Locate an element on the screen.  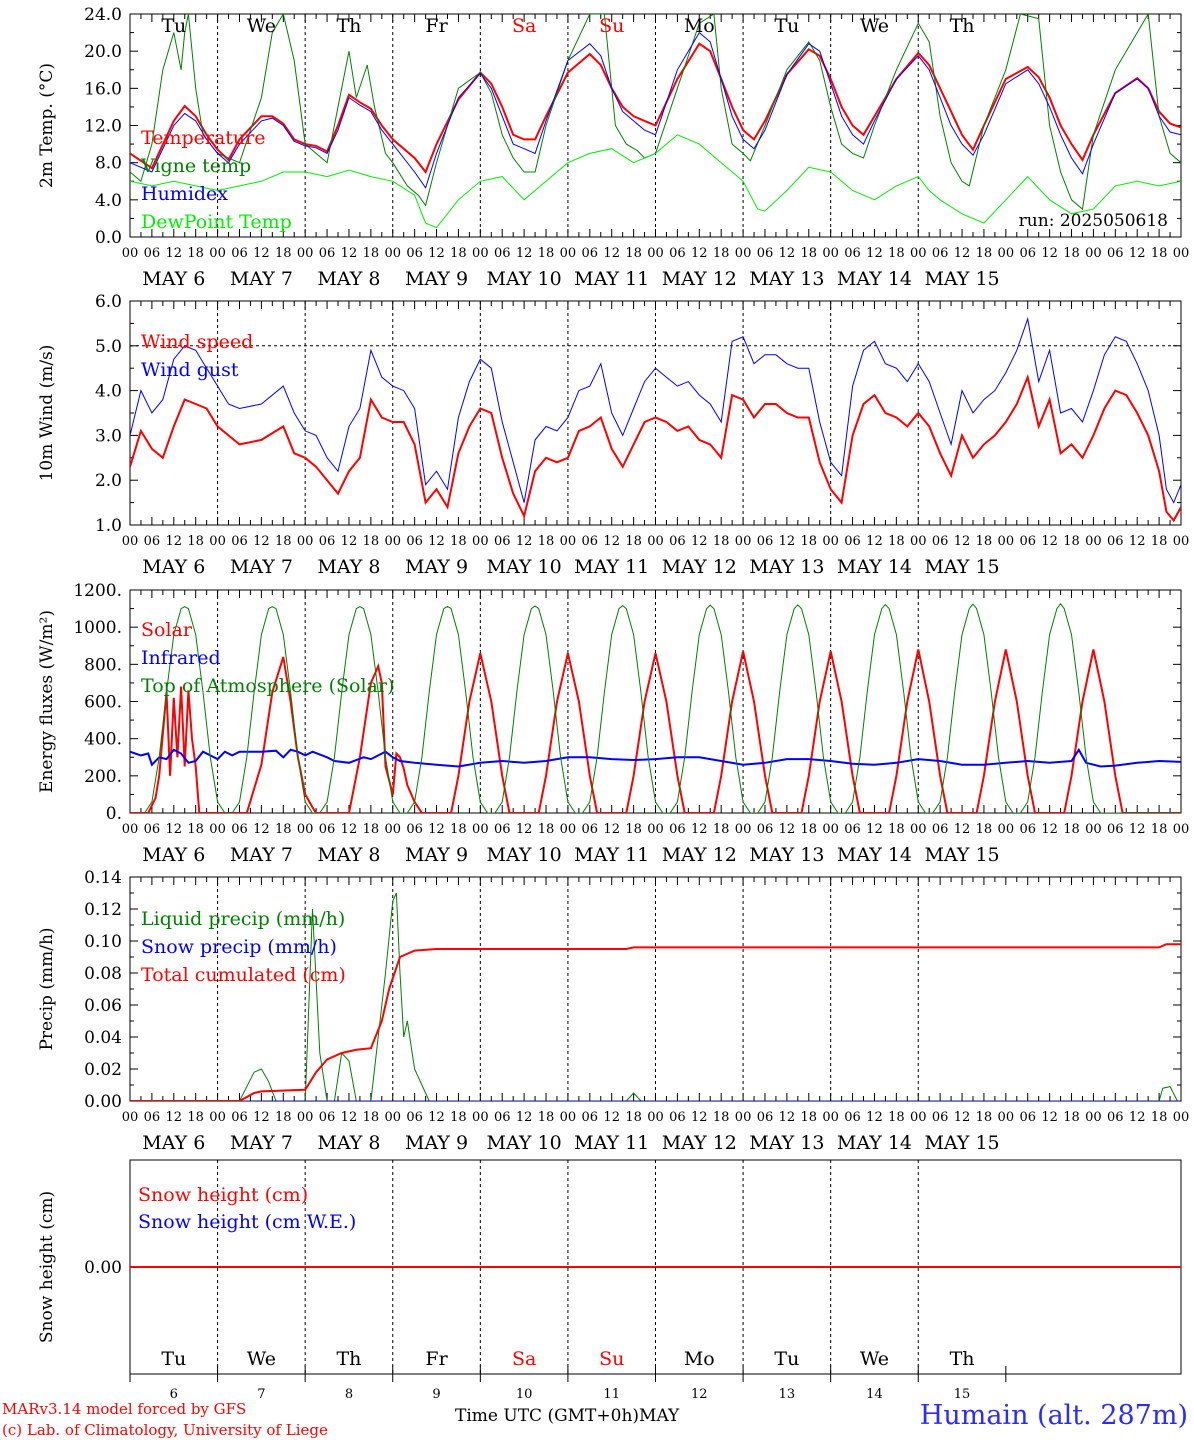
y-axis-label: Snow height (cm) is located at coordinates (47, 1267).